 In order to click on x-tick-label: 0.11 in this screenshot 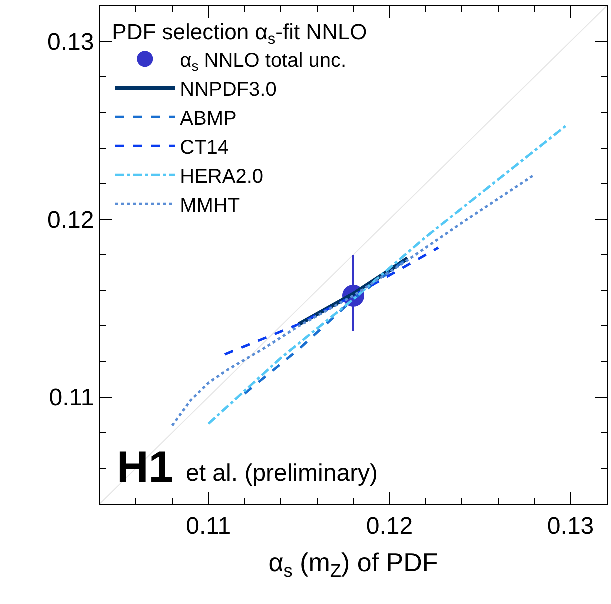, I will do `click(209, 526)`.